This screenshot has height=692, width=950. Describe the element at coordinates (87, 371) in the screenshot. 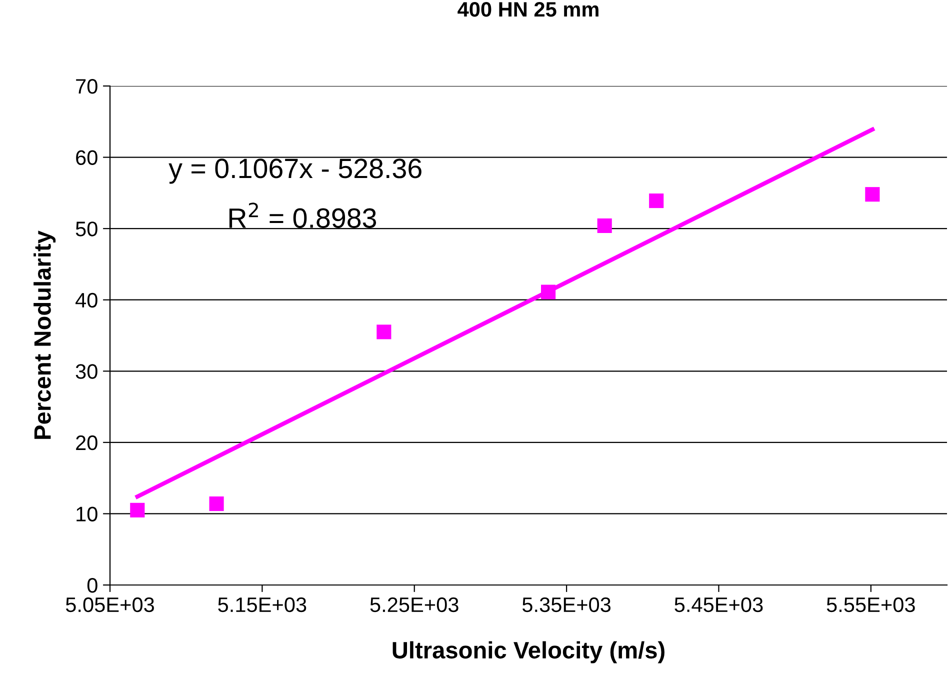

I see `y-tick-label: 30` at that location.